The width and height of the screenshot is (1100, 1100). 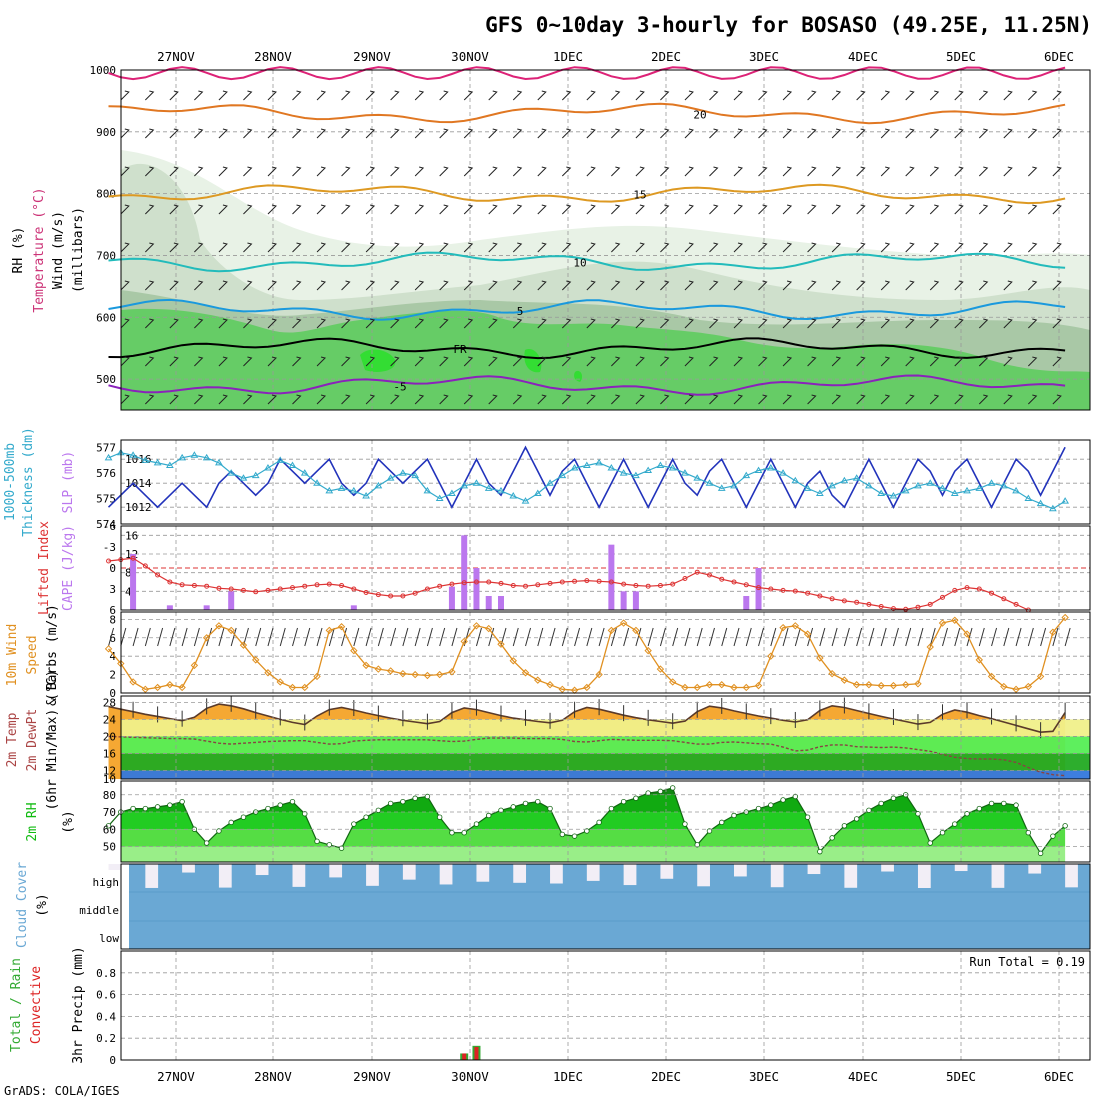 I want to click on cape-bar, so click(x=758, y=589).